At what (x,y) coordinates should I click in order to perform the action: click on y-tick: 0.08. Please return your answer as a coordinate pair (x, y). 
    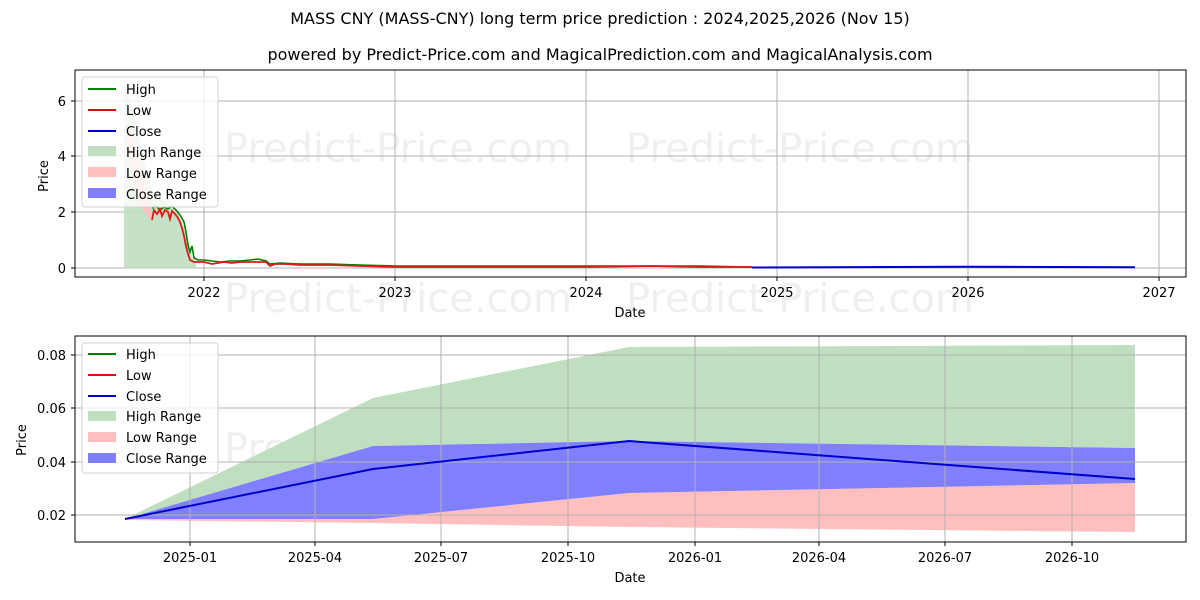
    Looking at the image, I should click on (51, 356).